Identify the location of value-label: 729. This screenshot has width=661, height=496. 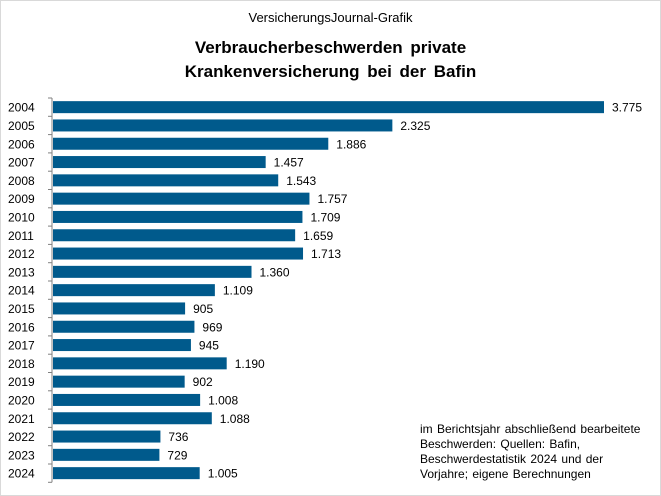
(177, 455).